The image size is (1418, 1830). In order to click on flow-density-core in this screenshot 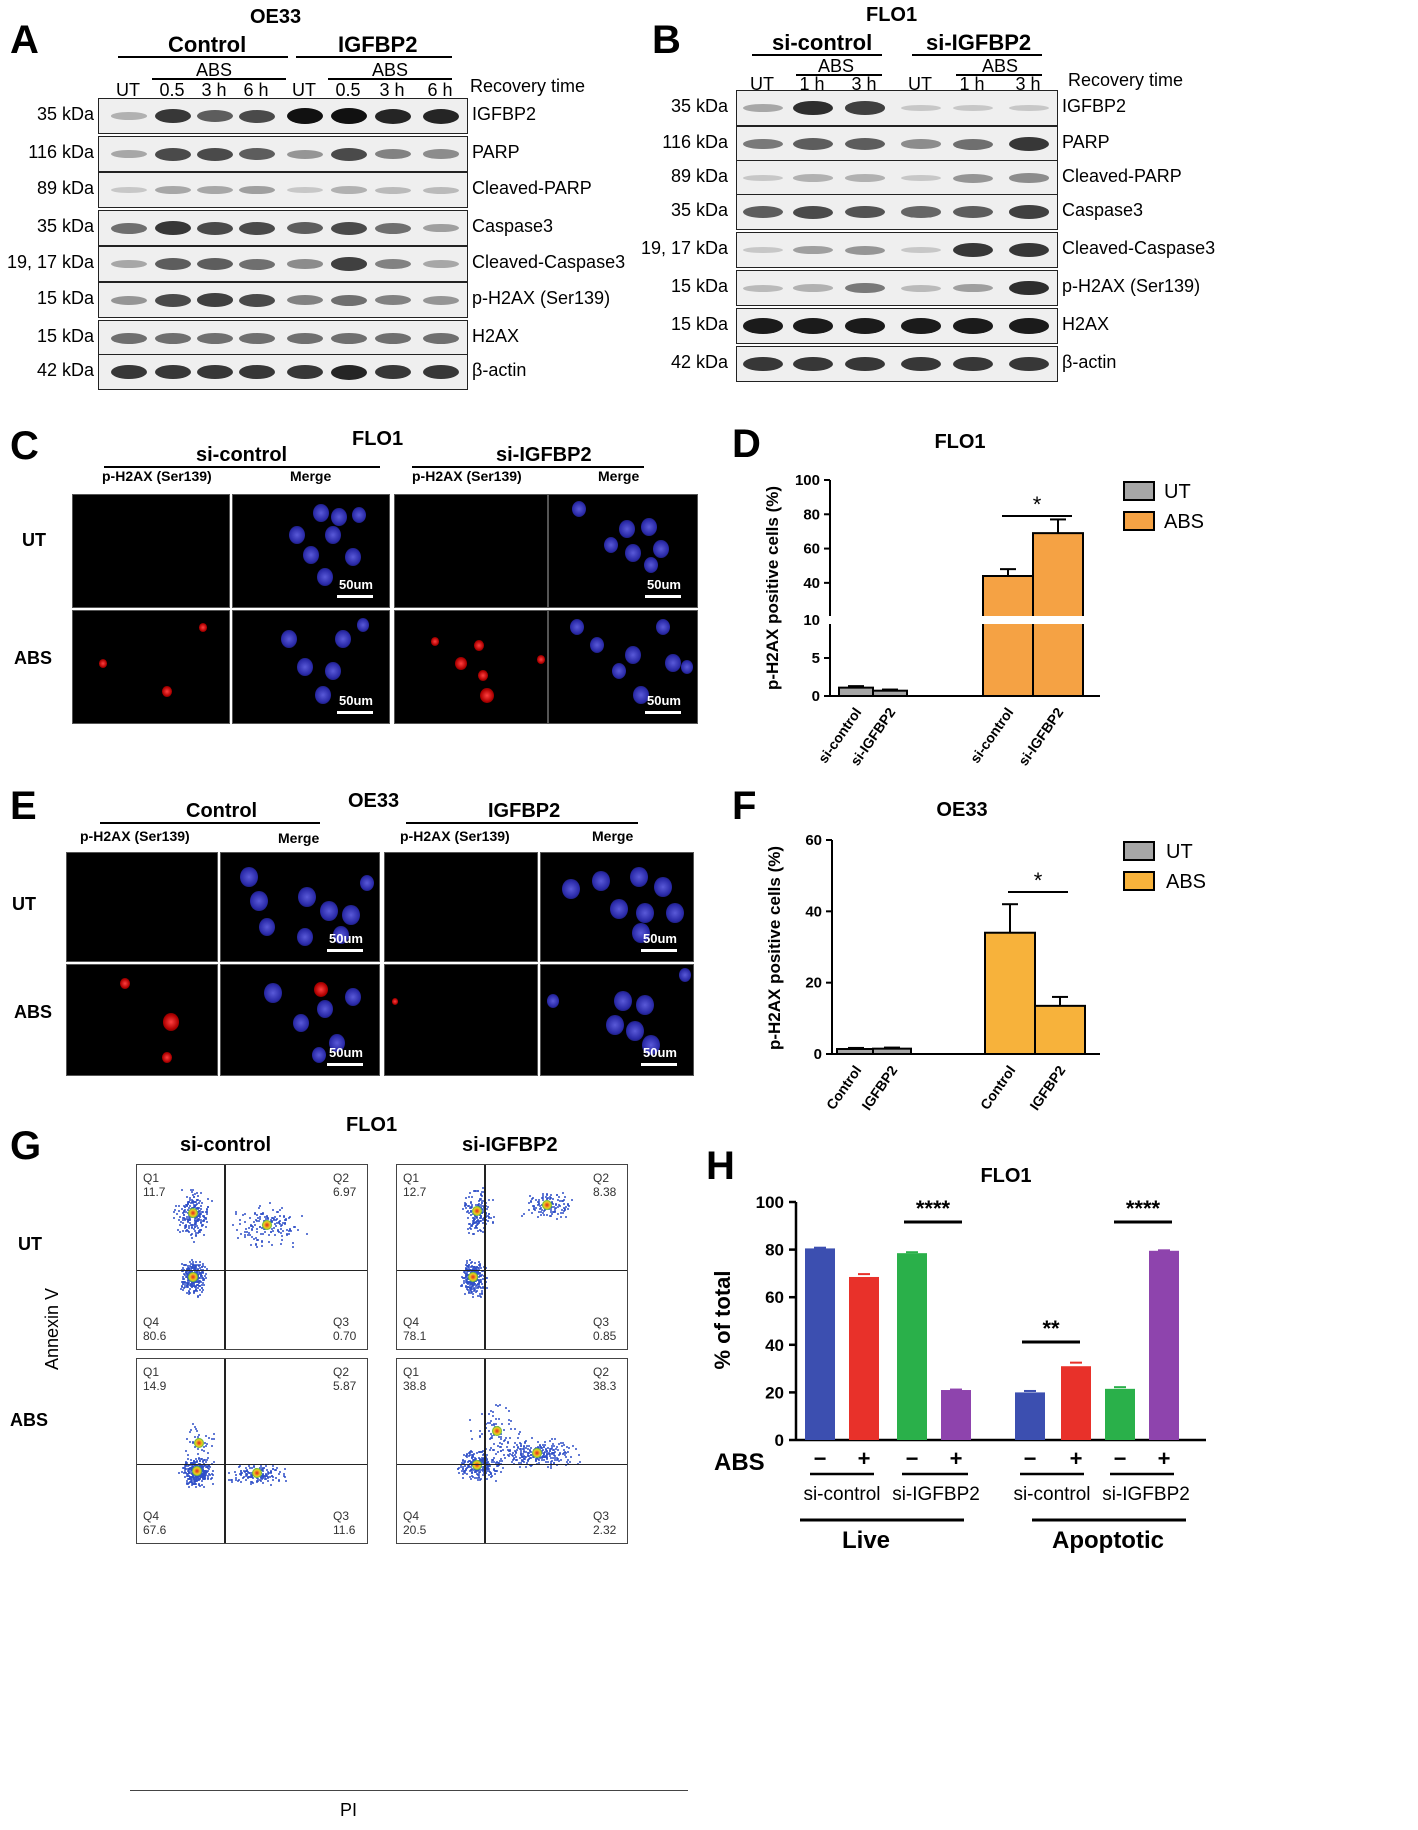, I will do `click(267, 1225)`.